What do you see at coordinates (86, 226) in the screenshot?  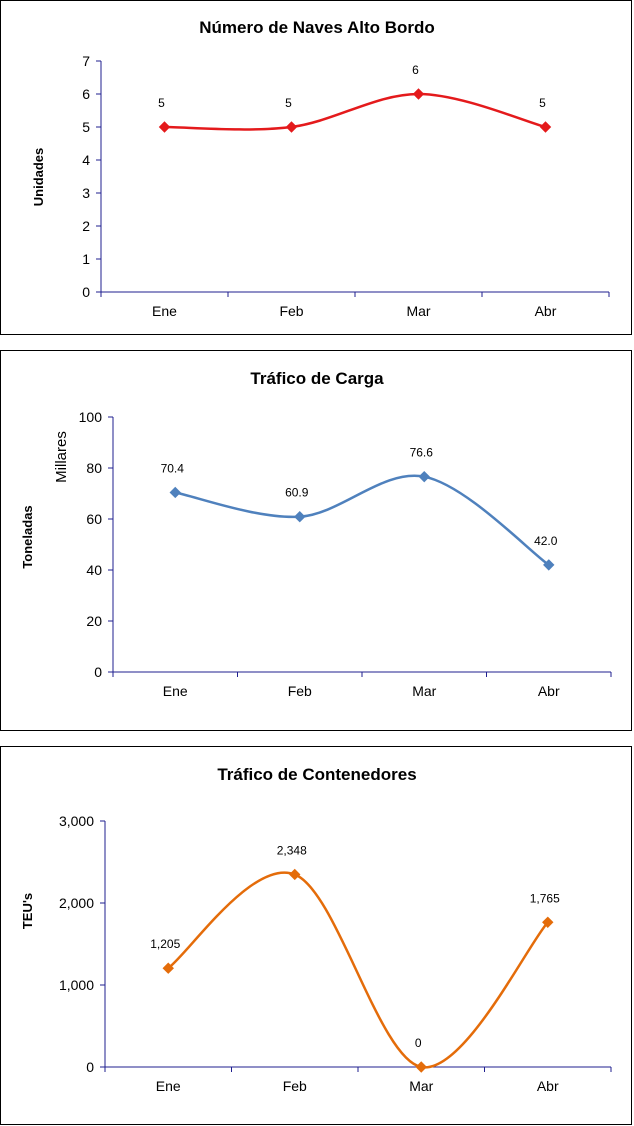 I see `y-tick-label: 2` at bounding box center [86, 226].